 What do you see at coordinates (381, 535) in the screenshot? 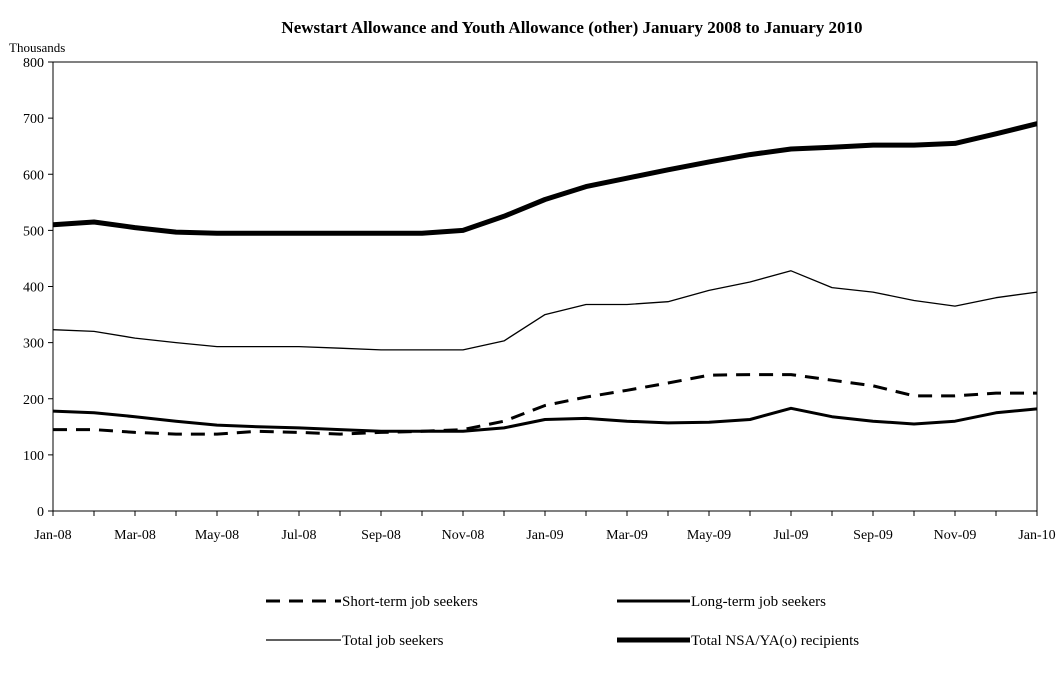
I see `x-tick-label: Sep-08` at bounding box center [381, 535].